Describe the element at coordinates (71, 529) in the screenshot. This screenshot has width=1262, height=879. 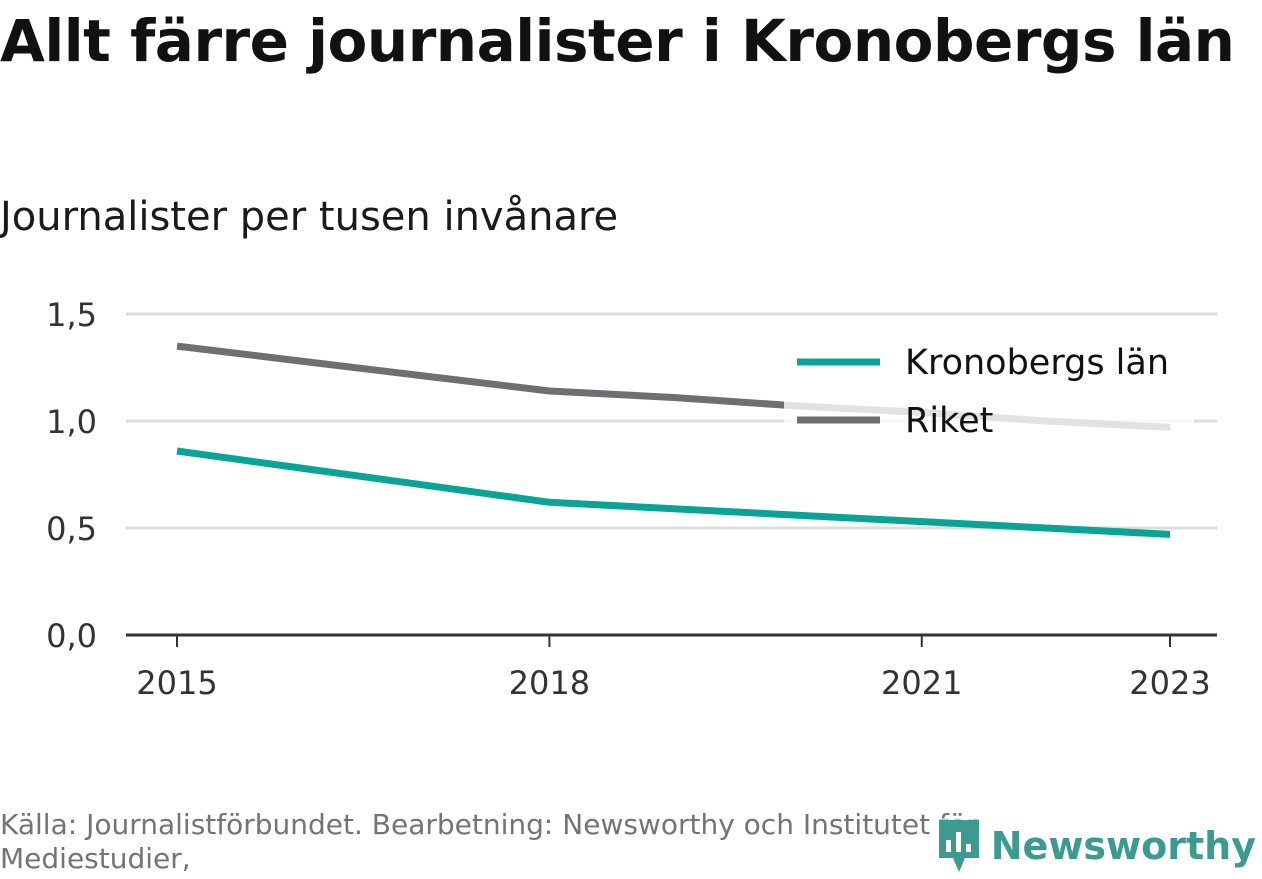
I see `y-tick-label: 0,5` at that location.